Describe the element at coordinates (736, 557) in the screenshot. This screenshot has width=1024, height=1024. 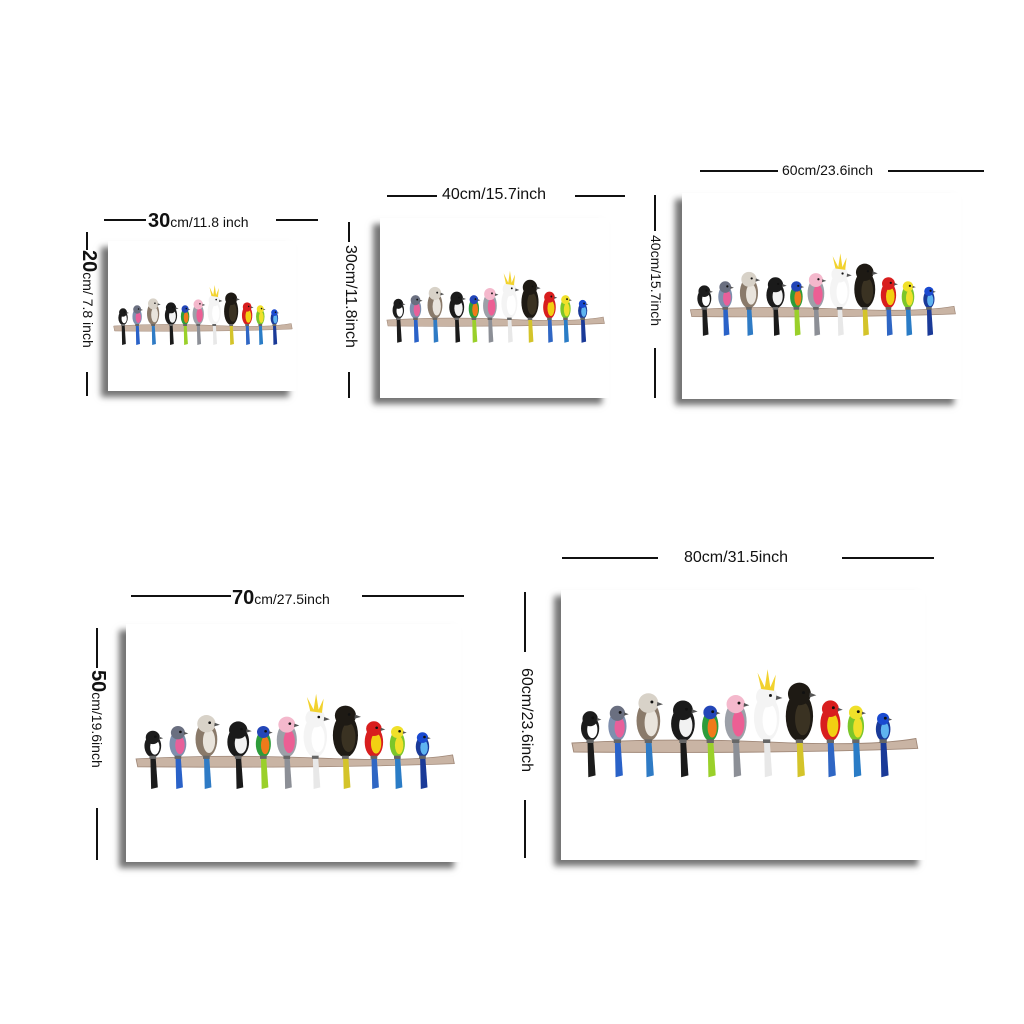
I see `width-label: 80cm/31.5inch` at that location.